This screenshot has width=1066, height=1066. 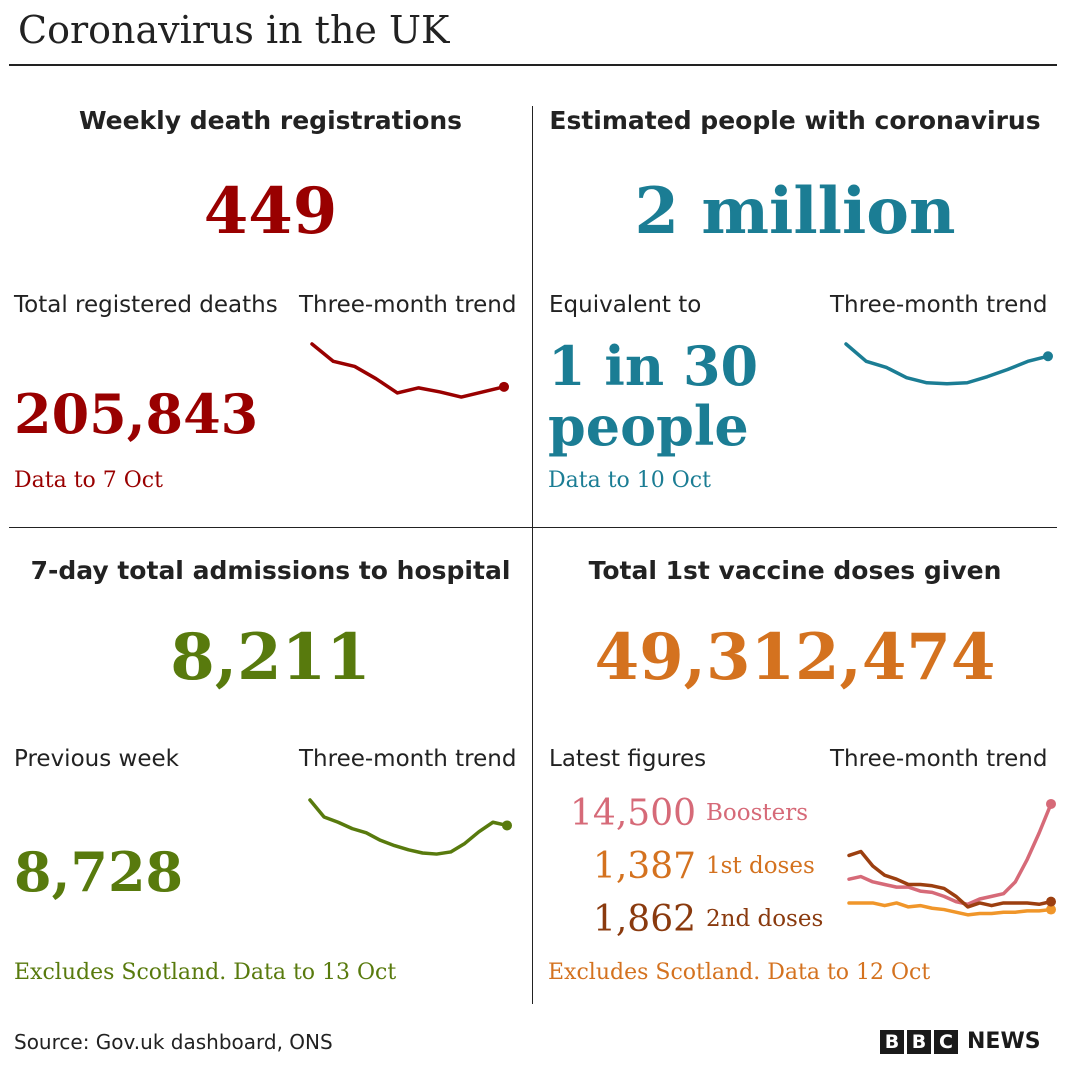 I want to click on logo-news: NEWS, so click(x=1004, y=1041).